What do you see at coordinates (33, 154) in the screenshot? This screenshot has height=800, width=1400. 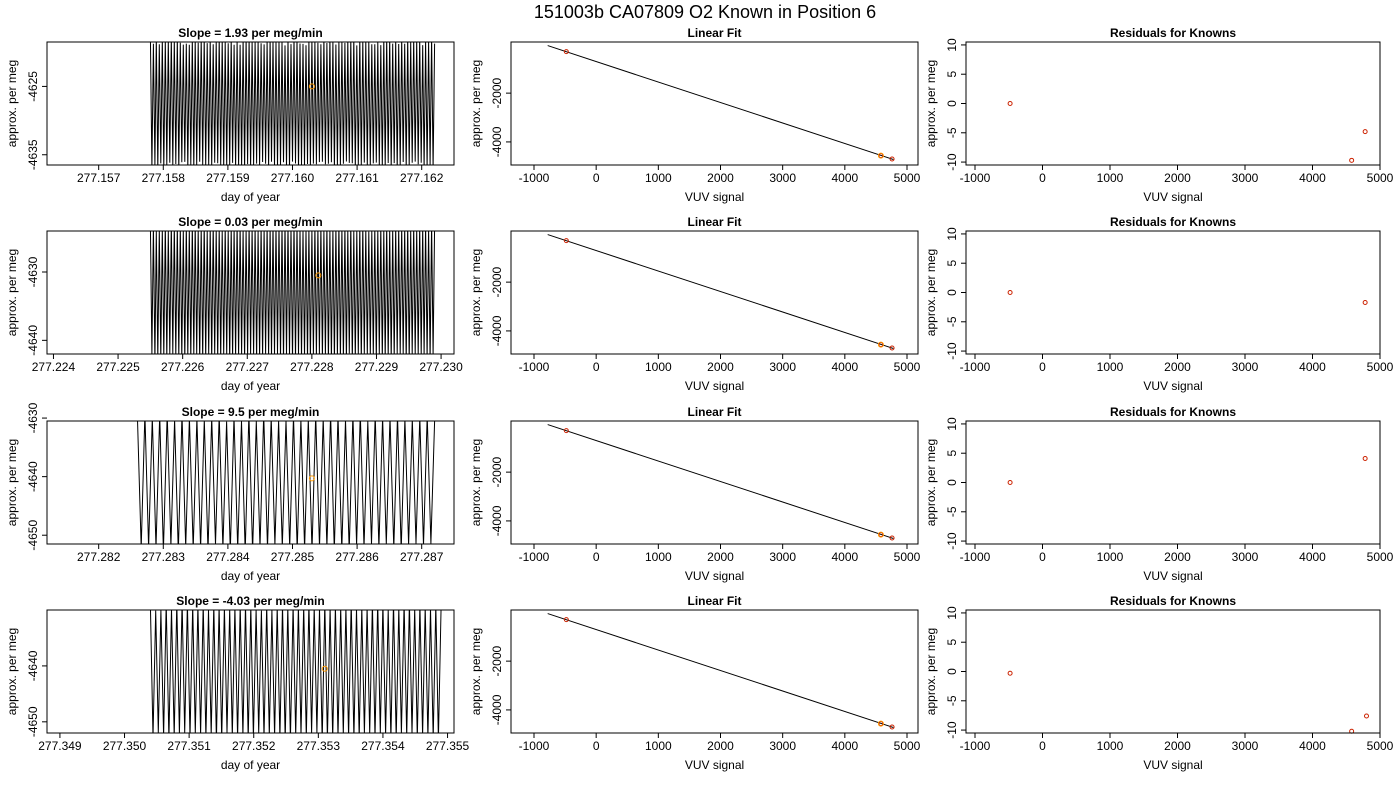 I see `y-tick-label: -4635` at bounding box center [33, 154].